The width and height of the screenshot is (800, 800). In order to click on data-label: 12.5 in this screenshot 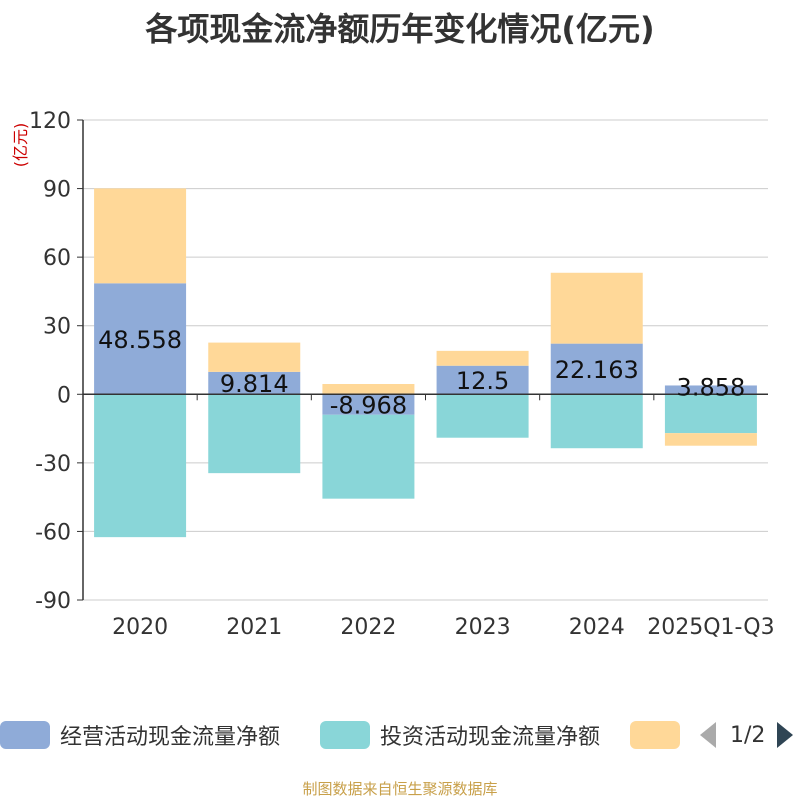, I will do `click(482, 381)`.